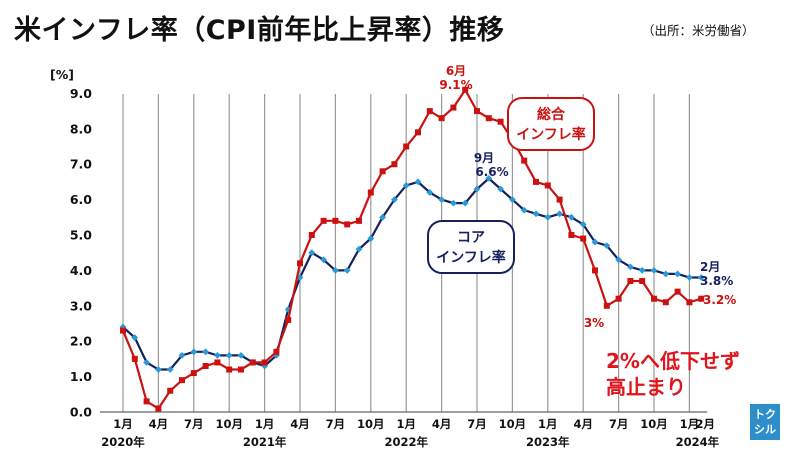 The image size is (800, 453). I want to click on y-tick-label: 1.0, so click(81, 376).